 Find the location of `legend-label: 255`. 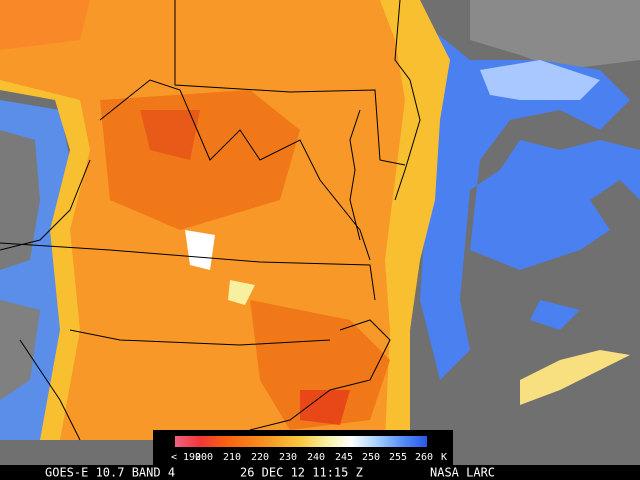

legend-label: 255 is located at coordinates (398, 457).